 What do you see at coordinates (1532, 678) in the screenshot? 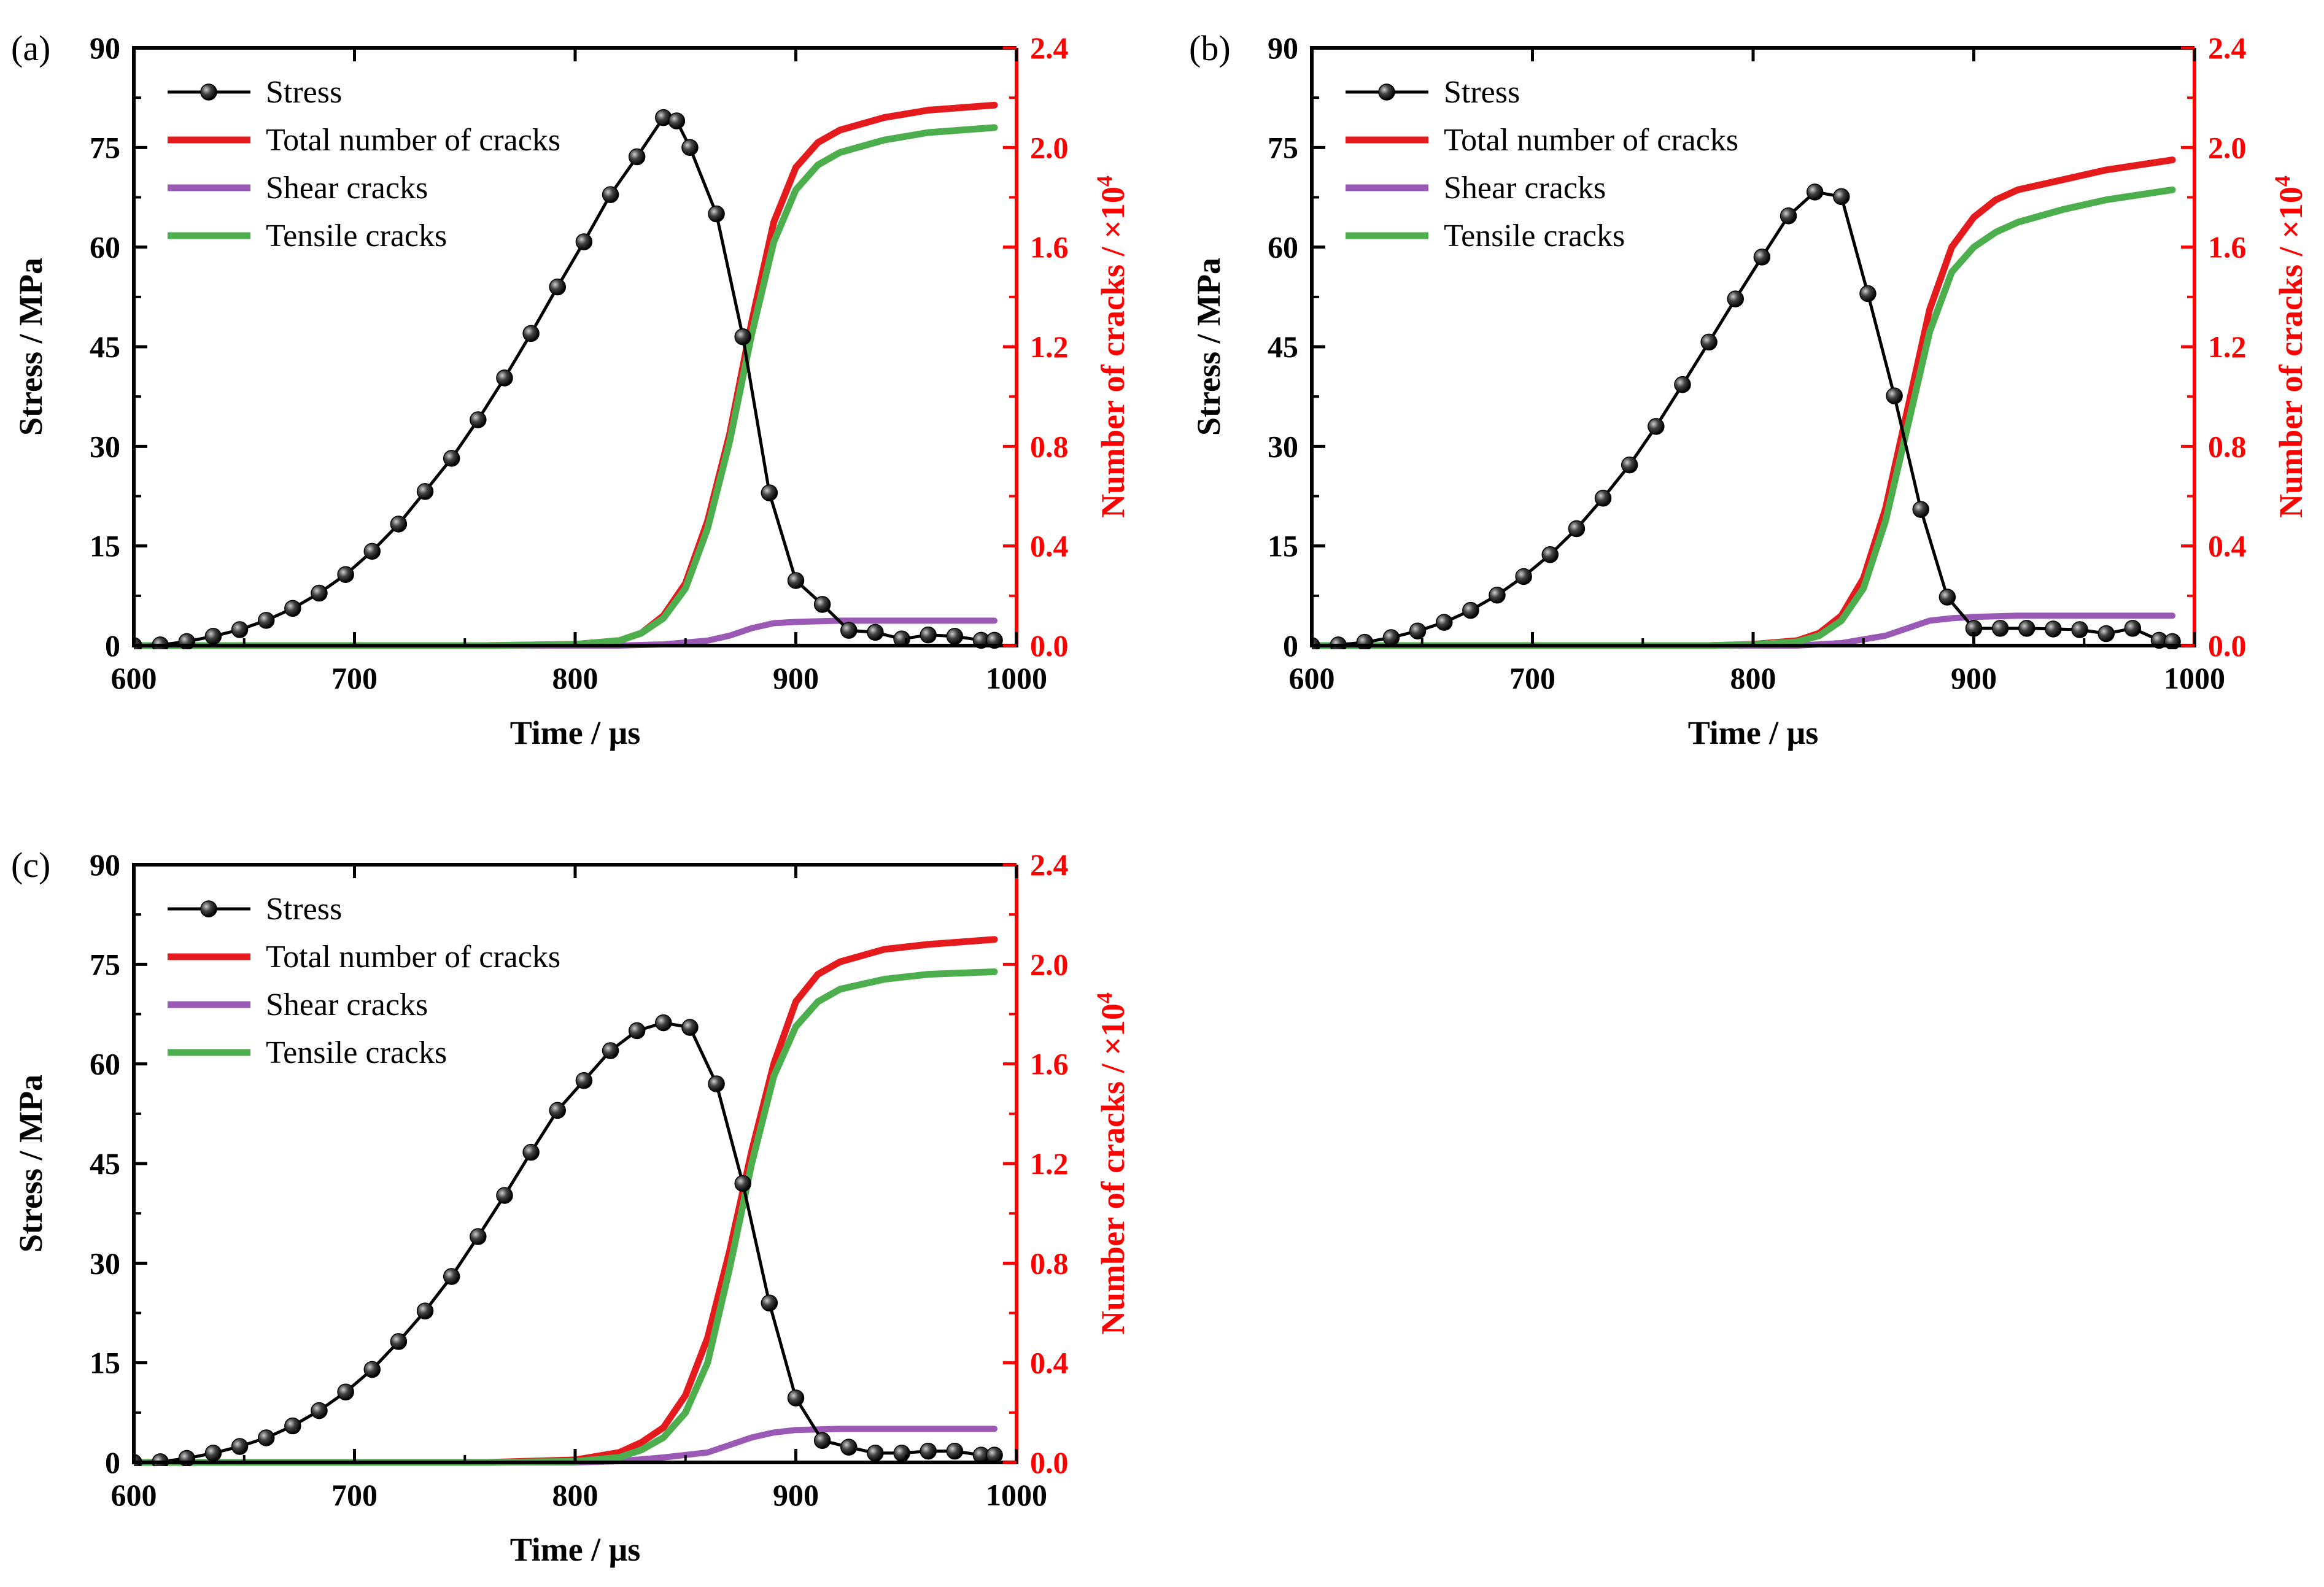
I see `x-tick-label: 700` at bounding box center [1532, 678].